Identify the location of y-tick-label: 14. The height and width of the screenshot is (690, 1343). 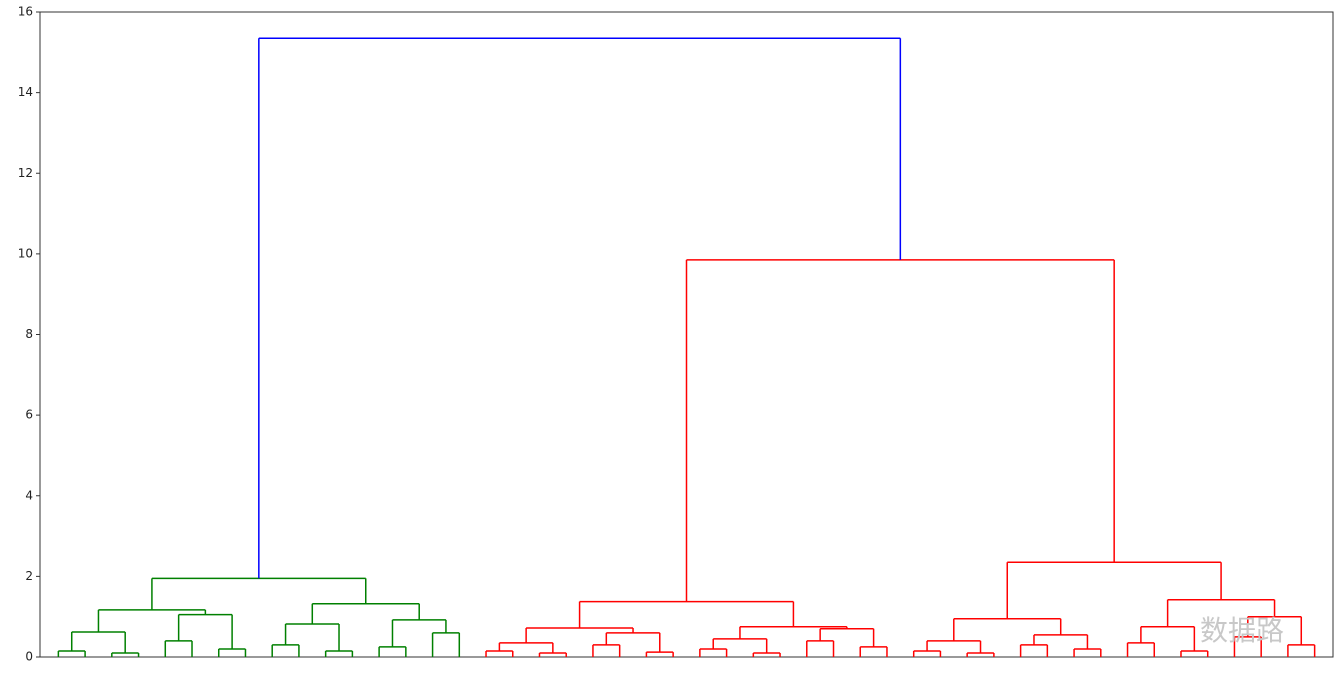
(25, 92).